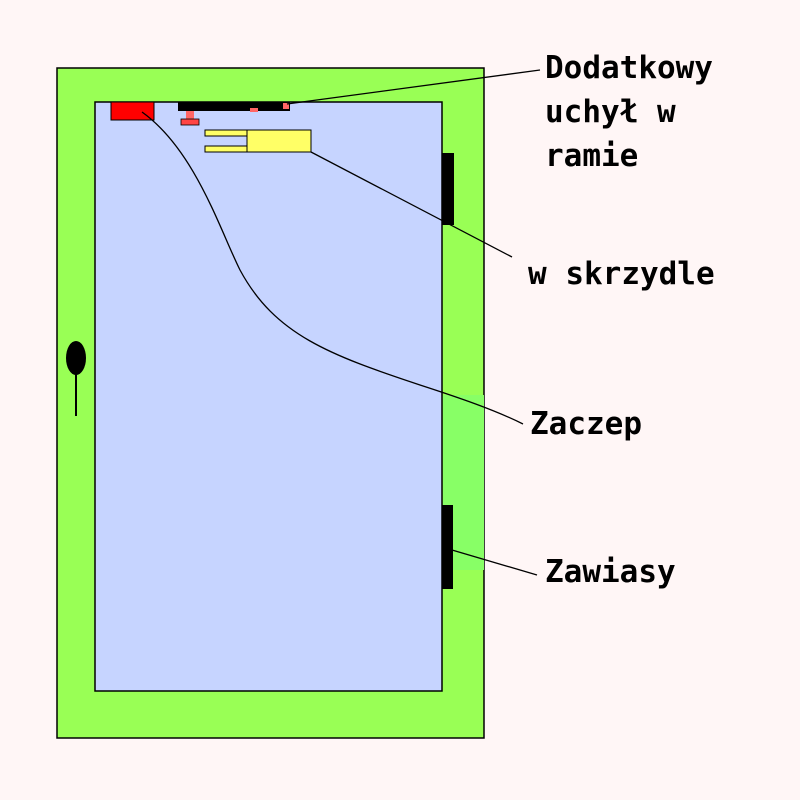 This screenshot has width=800, height=800. Describe the element at coordinates (258, 141) in the screenshot. I see `sash-tilt-mechanism` at that location.